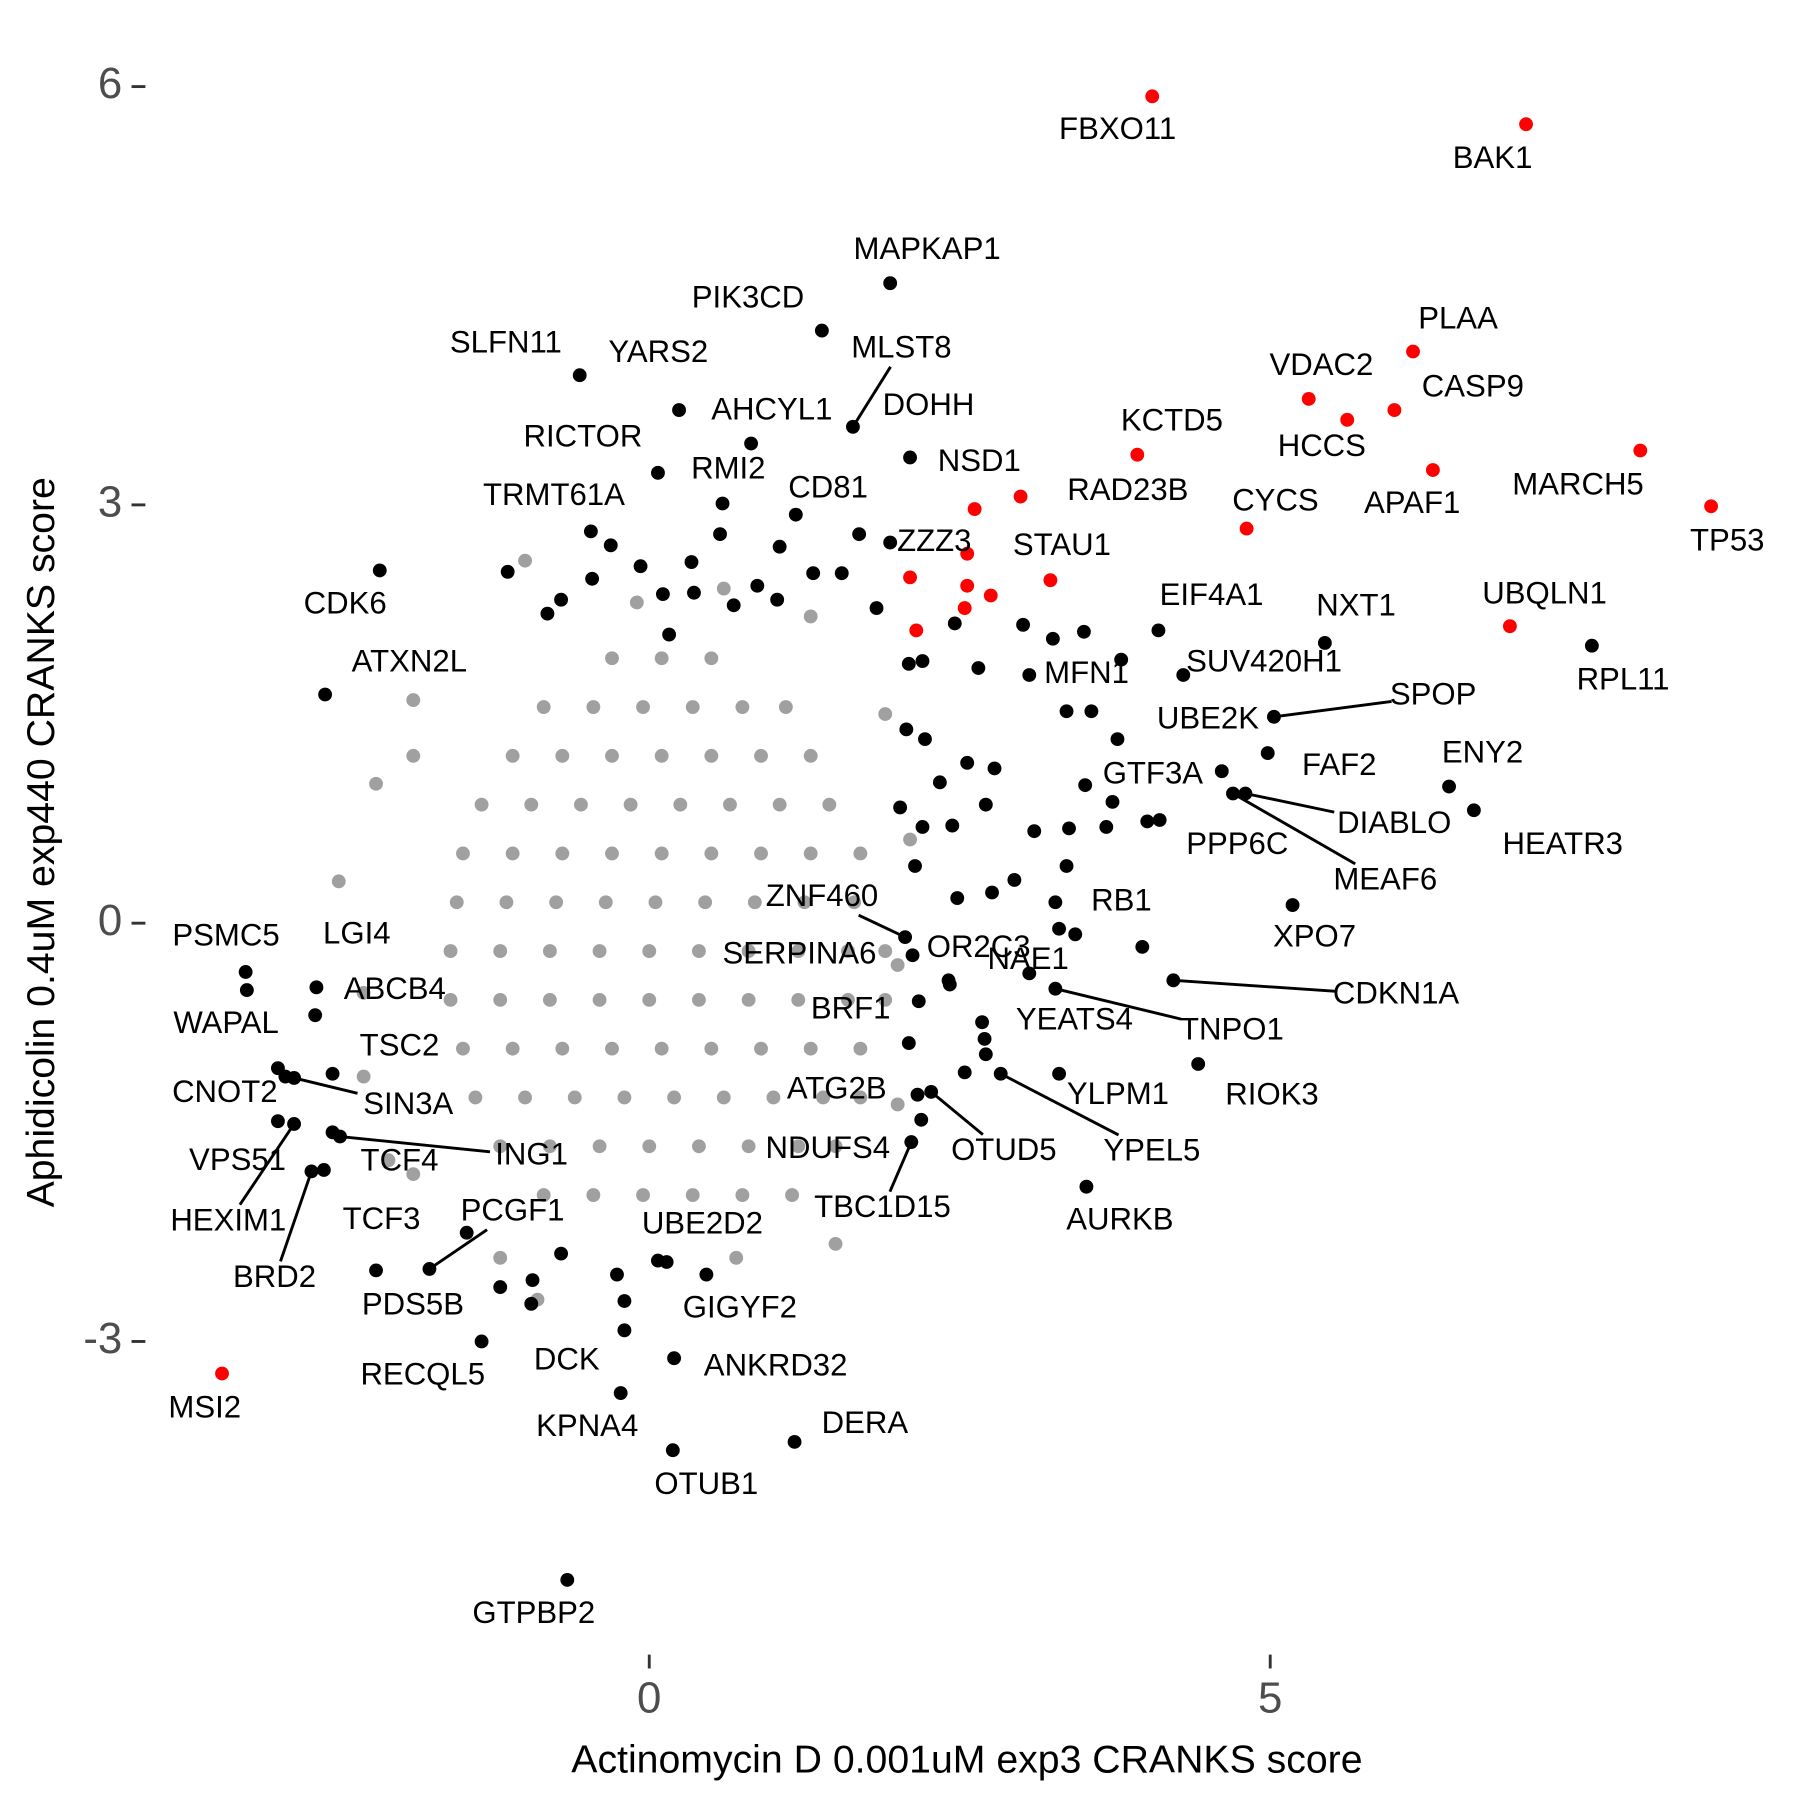 The image size is (1800, 1800). I want to click on point-label: ZNF460, so click(822, 895).